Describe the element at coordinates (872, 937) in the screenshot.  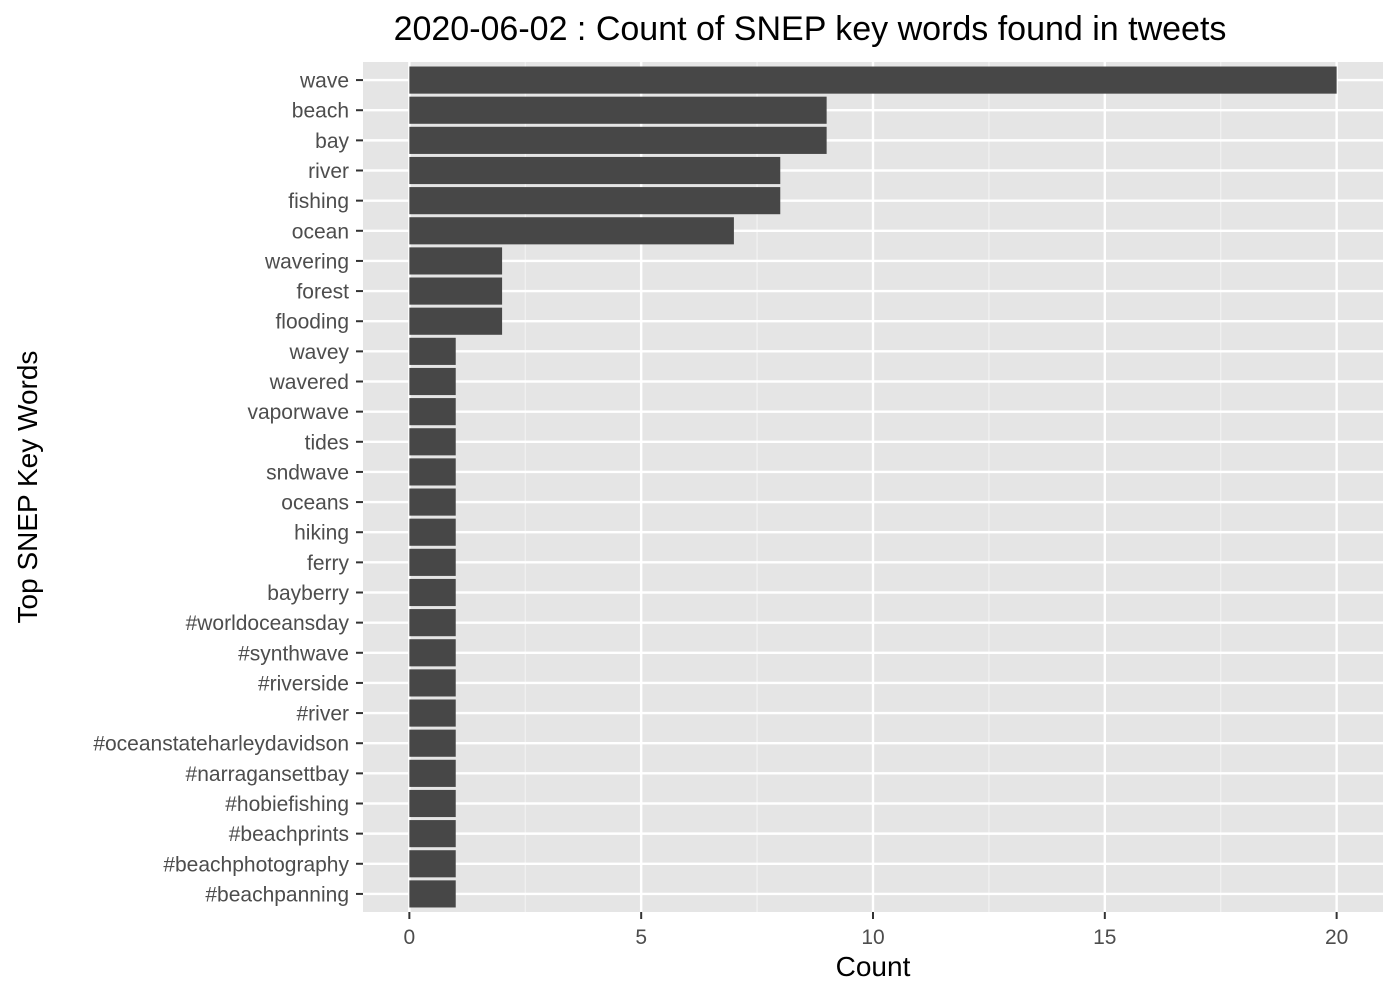
I see `x-tick-label: 10` at that location.